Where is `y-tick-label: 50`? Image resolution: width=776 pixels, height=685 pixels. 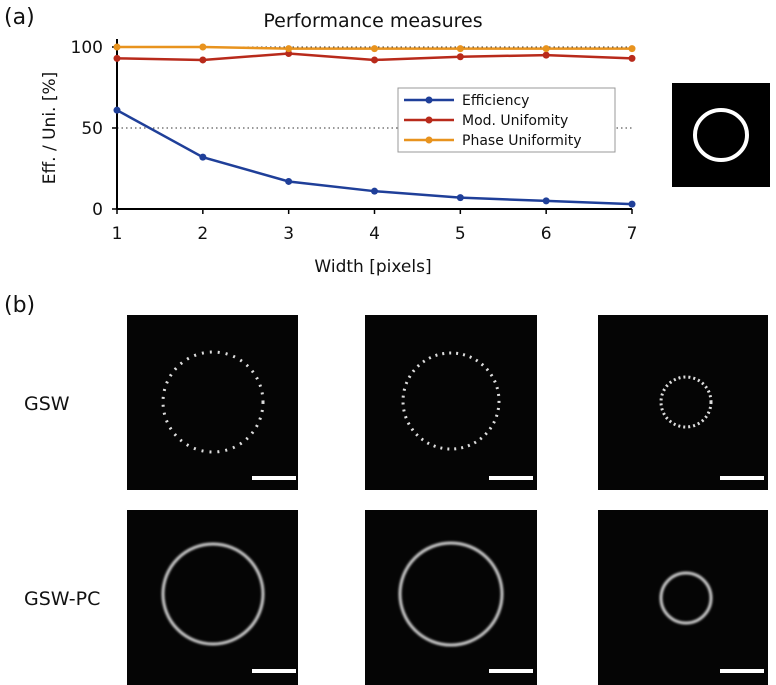 y-tick-label: 50 is located at coordinates (92, 129).